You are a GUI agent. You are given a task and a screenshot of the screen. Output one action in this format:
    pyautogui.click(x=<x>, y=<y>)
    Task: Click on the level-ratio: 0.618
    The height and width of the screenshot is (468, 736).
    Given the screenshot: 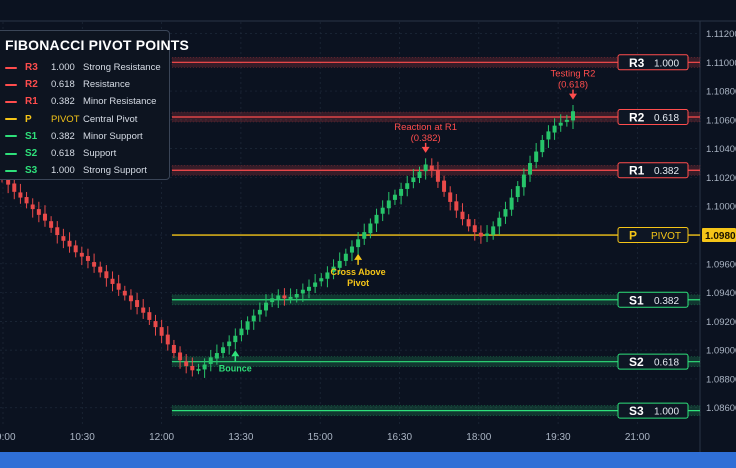 What is the action you would take?
    pyautogui.click(x=666, y=118)
    